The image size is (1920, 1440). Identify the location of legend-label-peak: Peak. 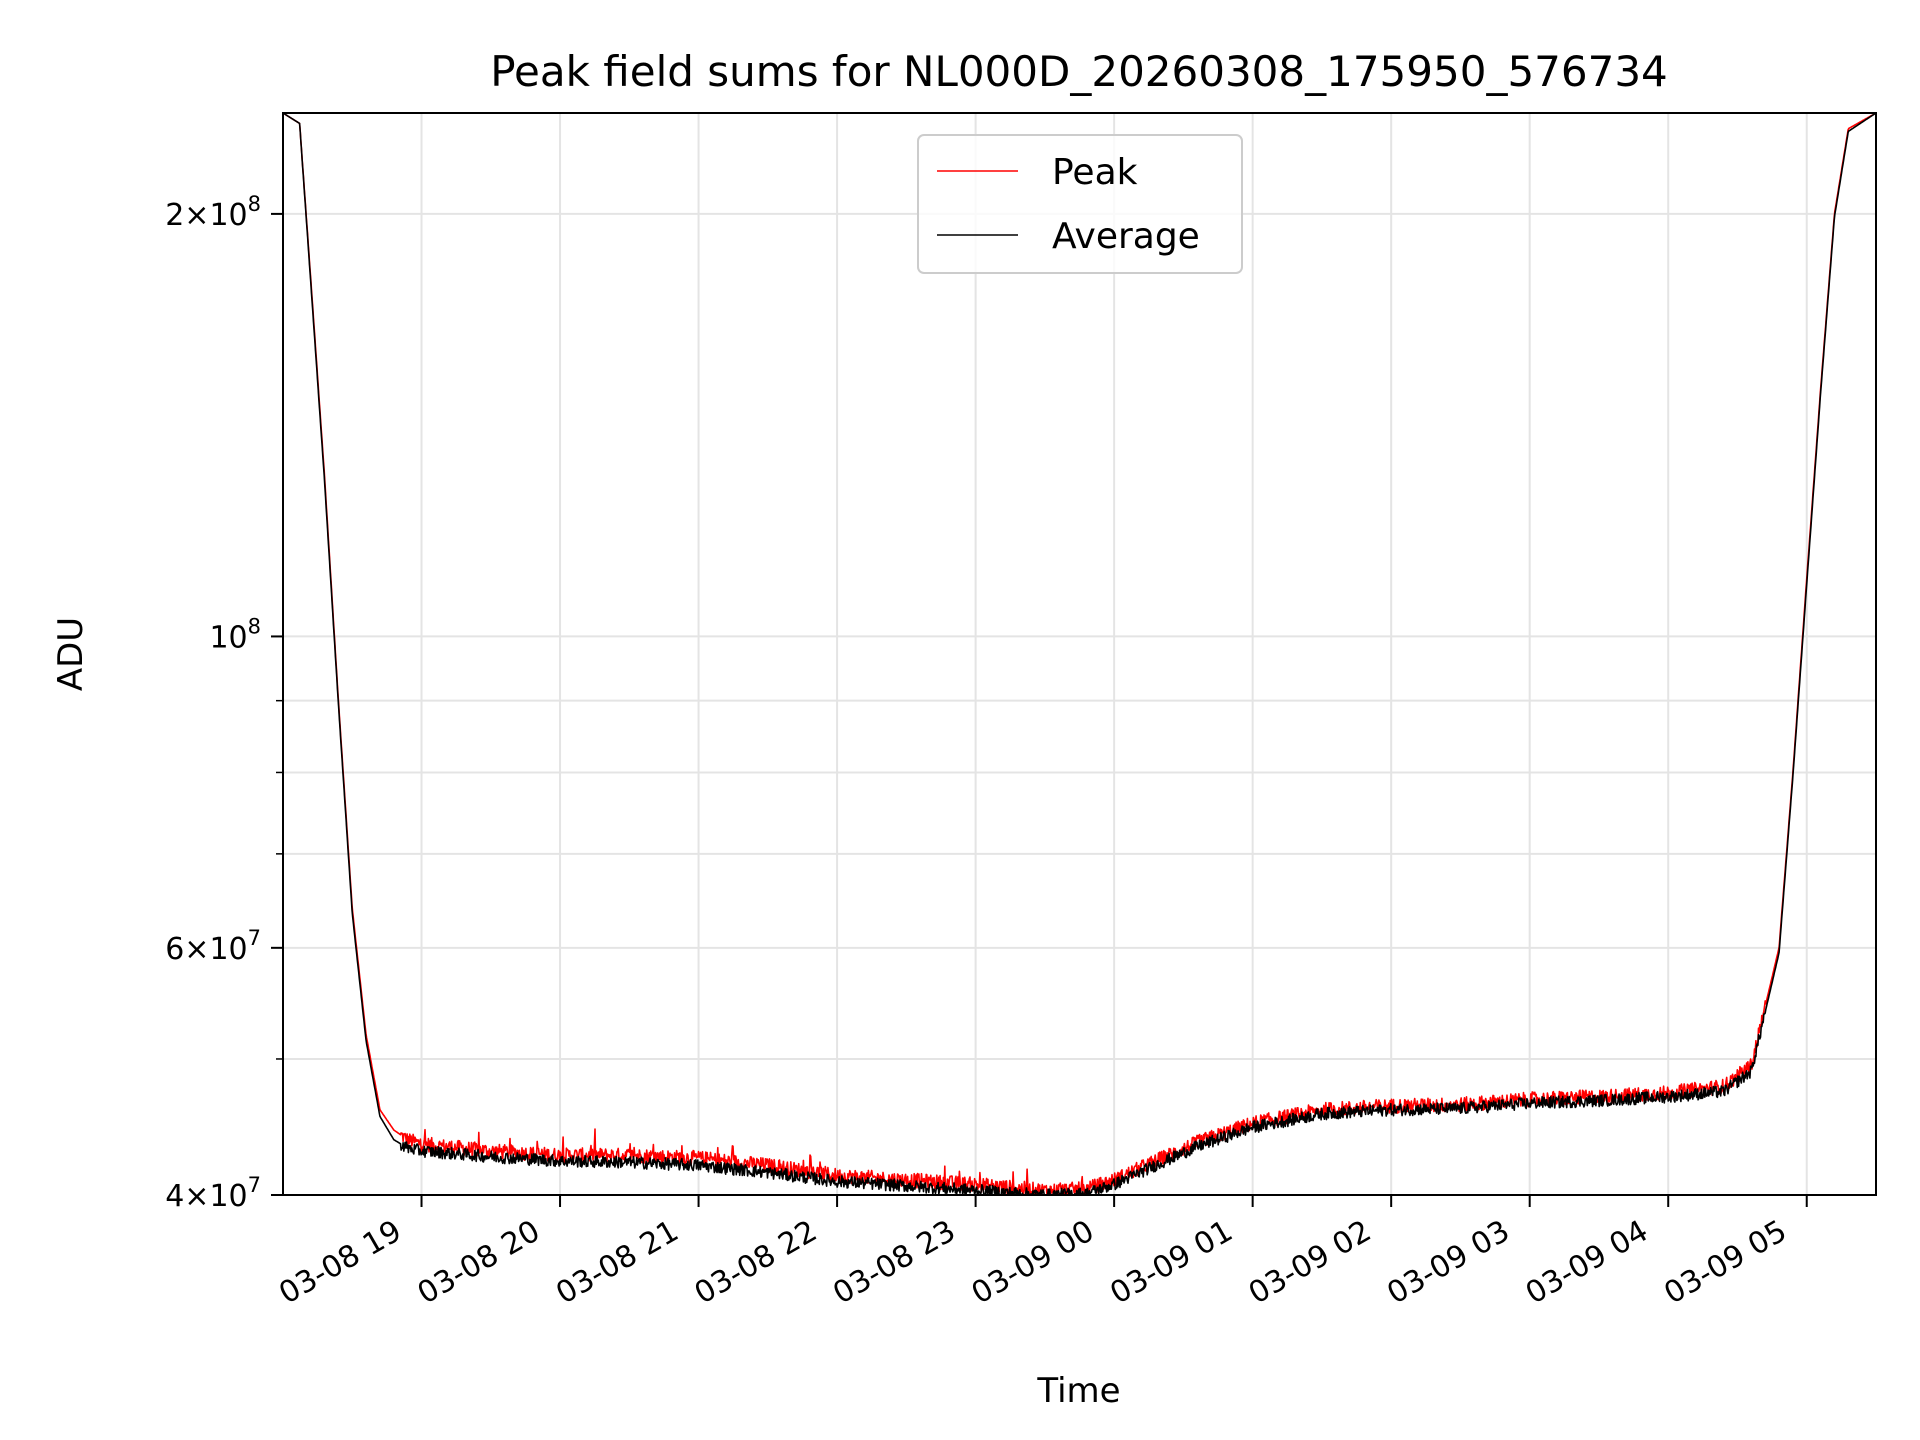
(1095, 172).